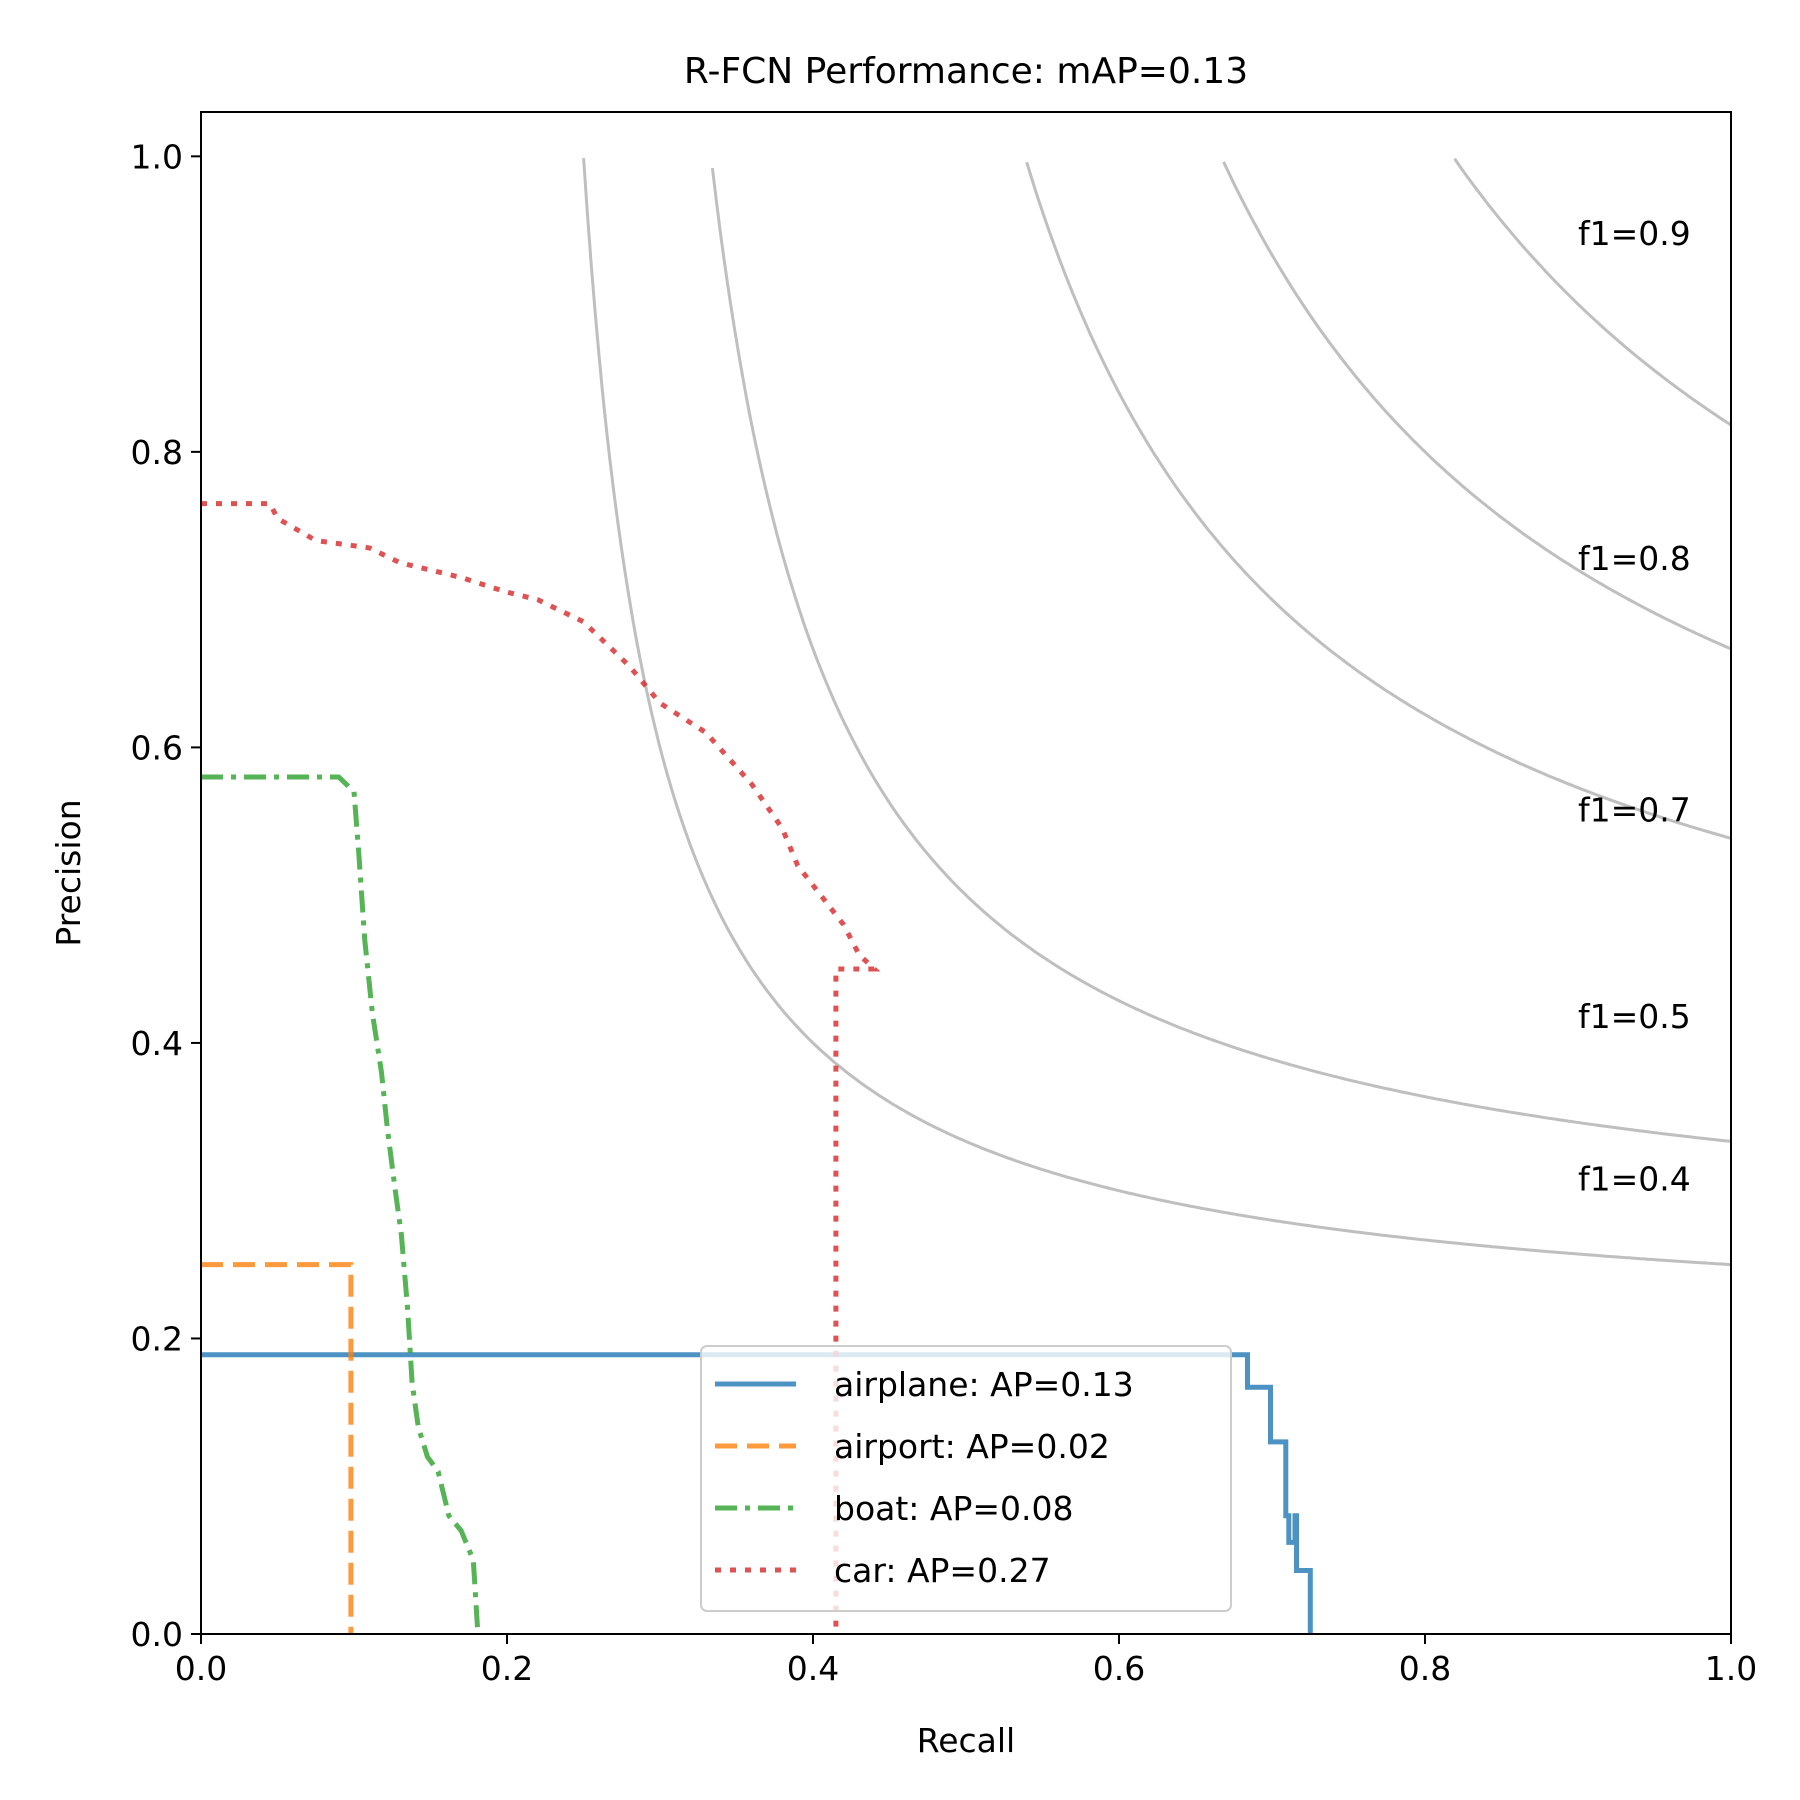 This screenshot has height=1800, width=1800. I want to click on legend-box, so click(966, 1478).